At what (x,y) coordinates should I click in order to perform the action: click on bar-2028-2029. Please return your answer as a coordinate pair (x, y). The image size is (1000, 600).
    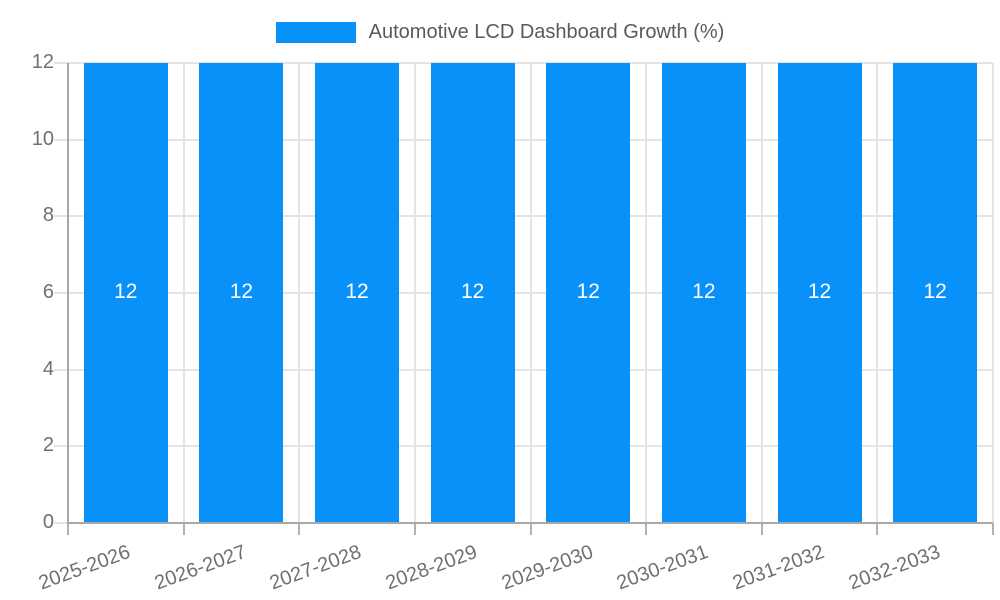
    Looking at the image, I should click on (472, 293).